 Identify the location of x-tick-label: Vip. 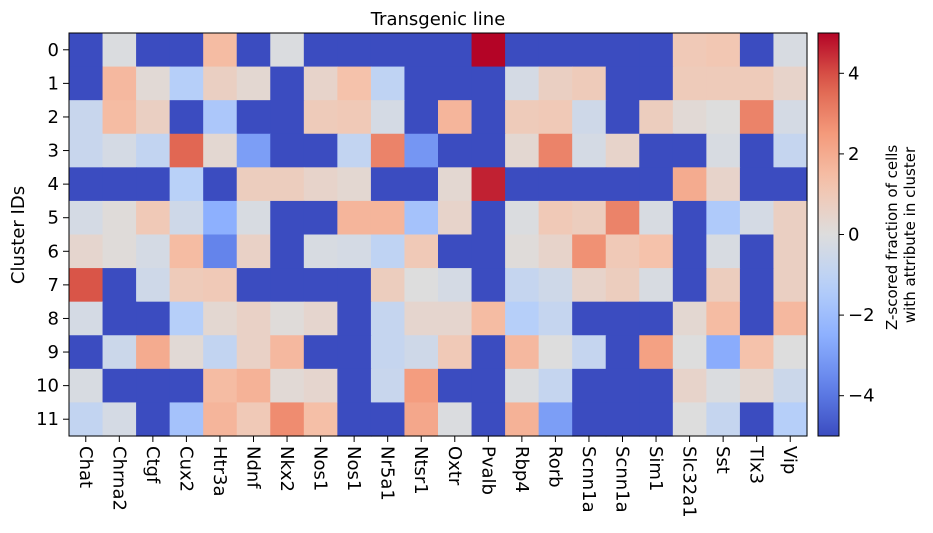
(789, 460).